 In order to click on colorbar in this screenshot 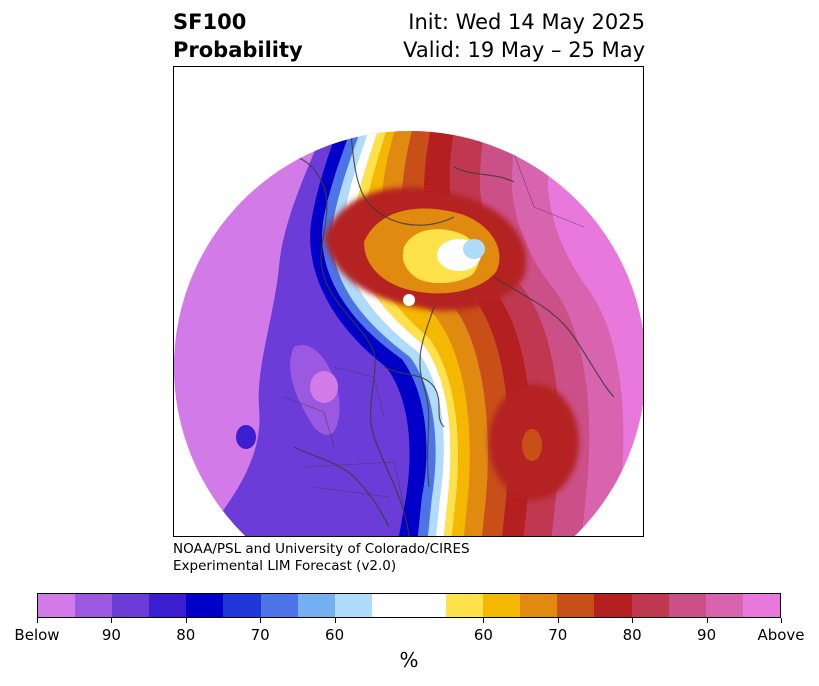, I will do `click(409, 605)`.